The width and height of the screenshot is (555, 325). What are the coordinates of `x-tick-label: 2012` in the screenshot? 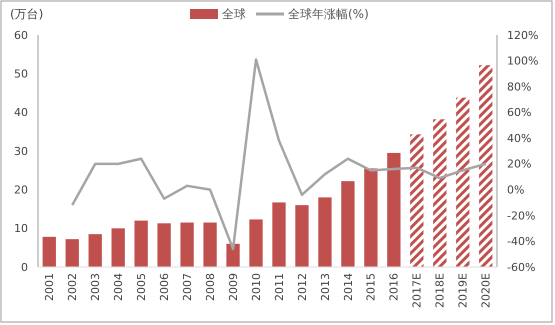 It's located at (302, 287).